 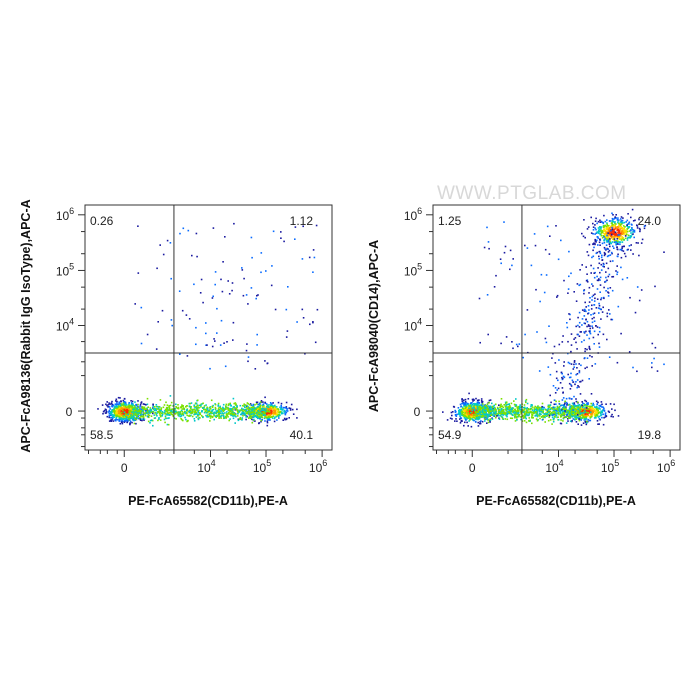 I want to click on x-tick-label: 106, so click(x=318, y=466).